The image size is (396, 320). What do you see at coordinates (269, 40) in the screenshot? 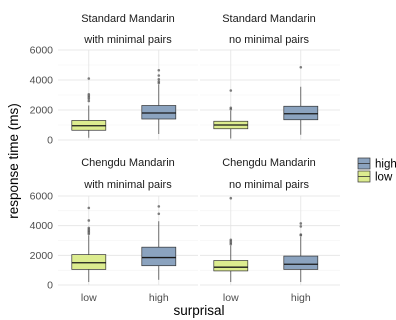
I see `facet-title-2-line-2: no minimal pairs` at bounding box center [269, 40].